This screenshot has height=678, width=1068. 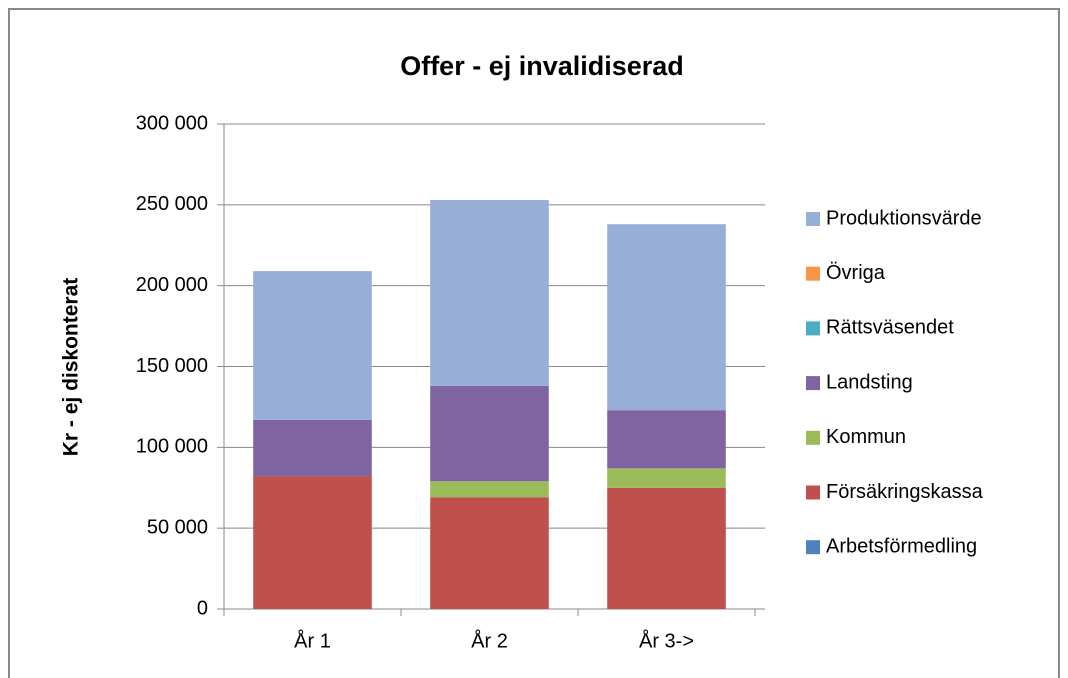 What do you see at coordinates (905, 492) in the screenshot?
I see `legend-label: Försäkringskassa` at bounding box center [905, 492].